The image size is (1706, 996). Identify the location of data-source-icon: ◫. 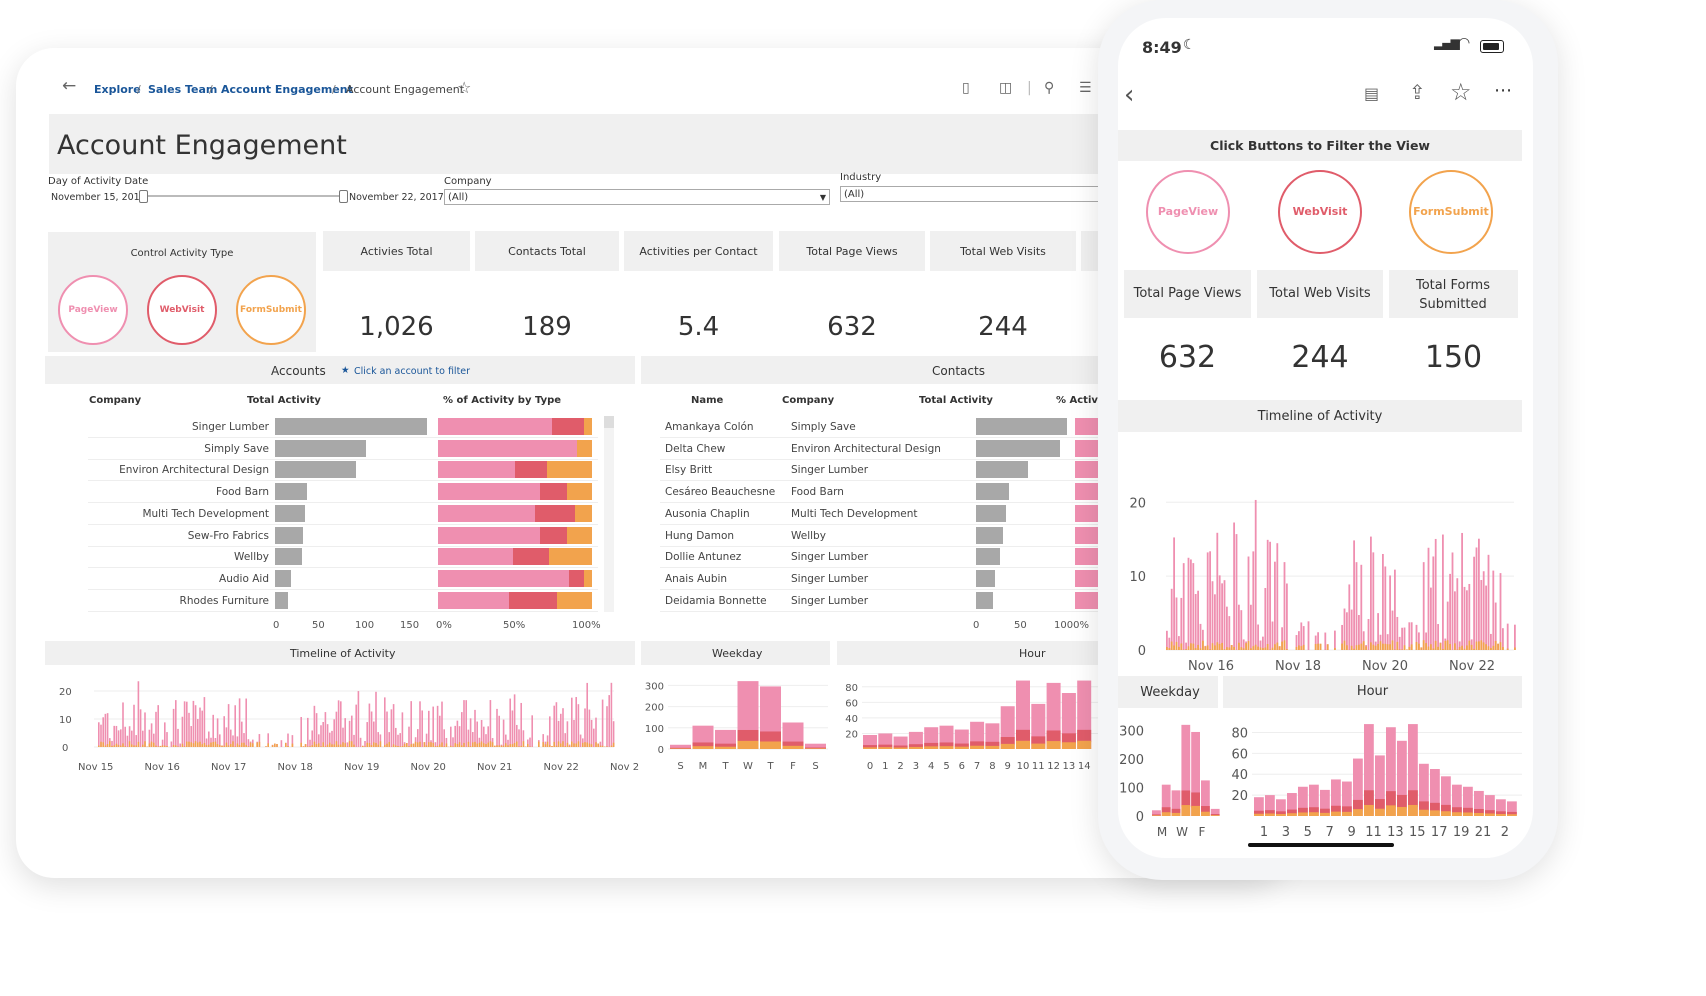
(1006, 88).